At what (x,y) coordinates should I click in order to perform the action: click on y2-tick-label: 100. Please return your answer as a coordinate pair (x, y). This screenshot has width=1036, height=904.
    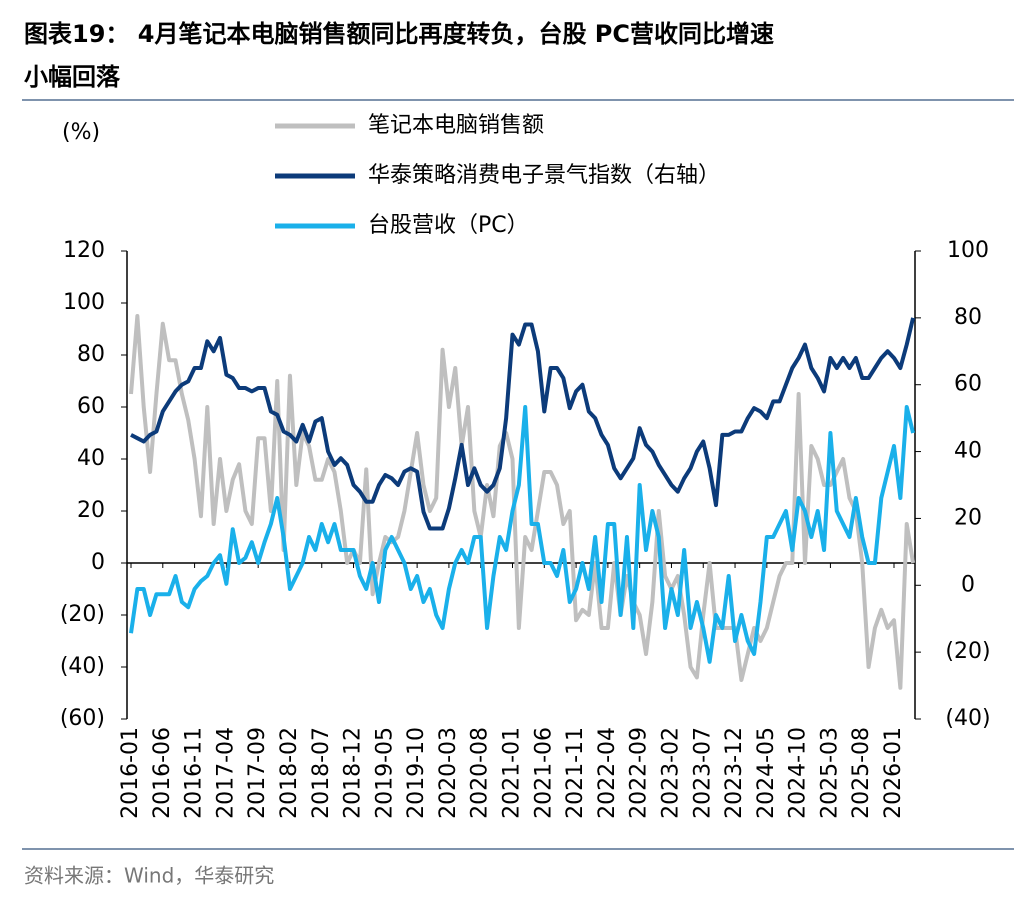
    Looking at the image, I should click on (968, 250).